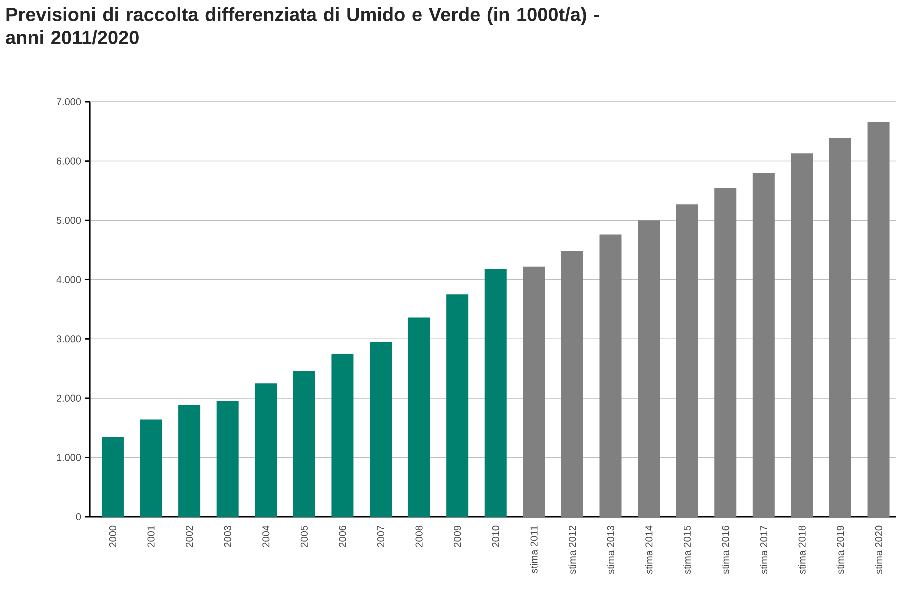  I want to click on x-tick-label: 2009, so click(458, 537).